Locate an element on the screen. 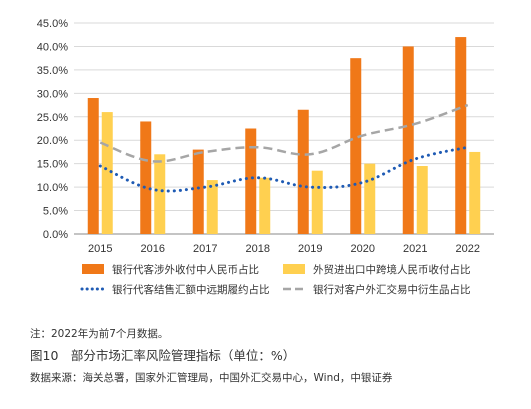 The width and height of the screenshot is (531, 409). legend-label: 外贸进出口中跨境人民币收付占比 is located at coordinates (392, 269).